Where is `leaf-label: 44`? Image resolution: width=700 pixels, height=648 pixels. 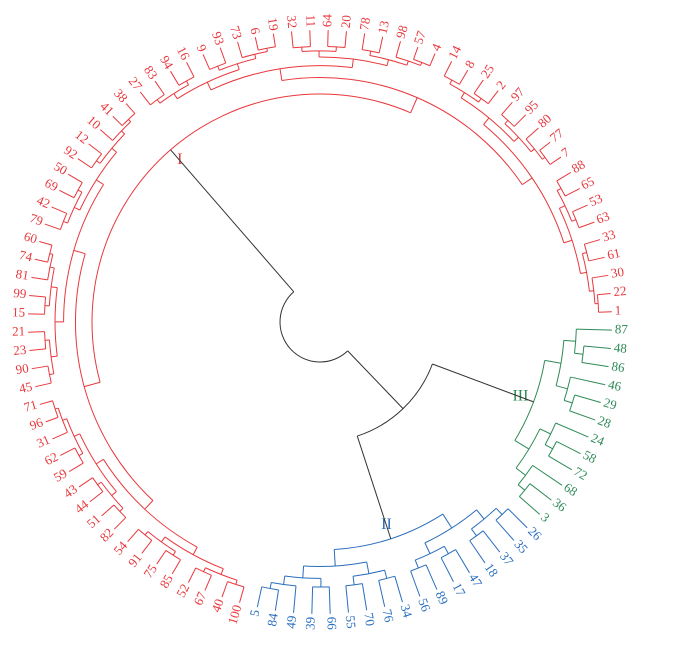 leaf-label: 44 is located at coordinates (82, 506).